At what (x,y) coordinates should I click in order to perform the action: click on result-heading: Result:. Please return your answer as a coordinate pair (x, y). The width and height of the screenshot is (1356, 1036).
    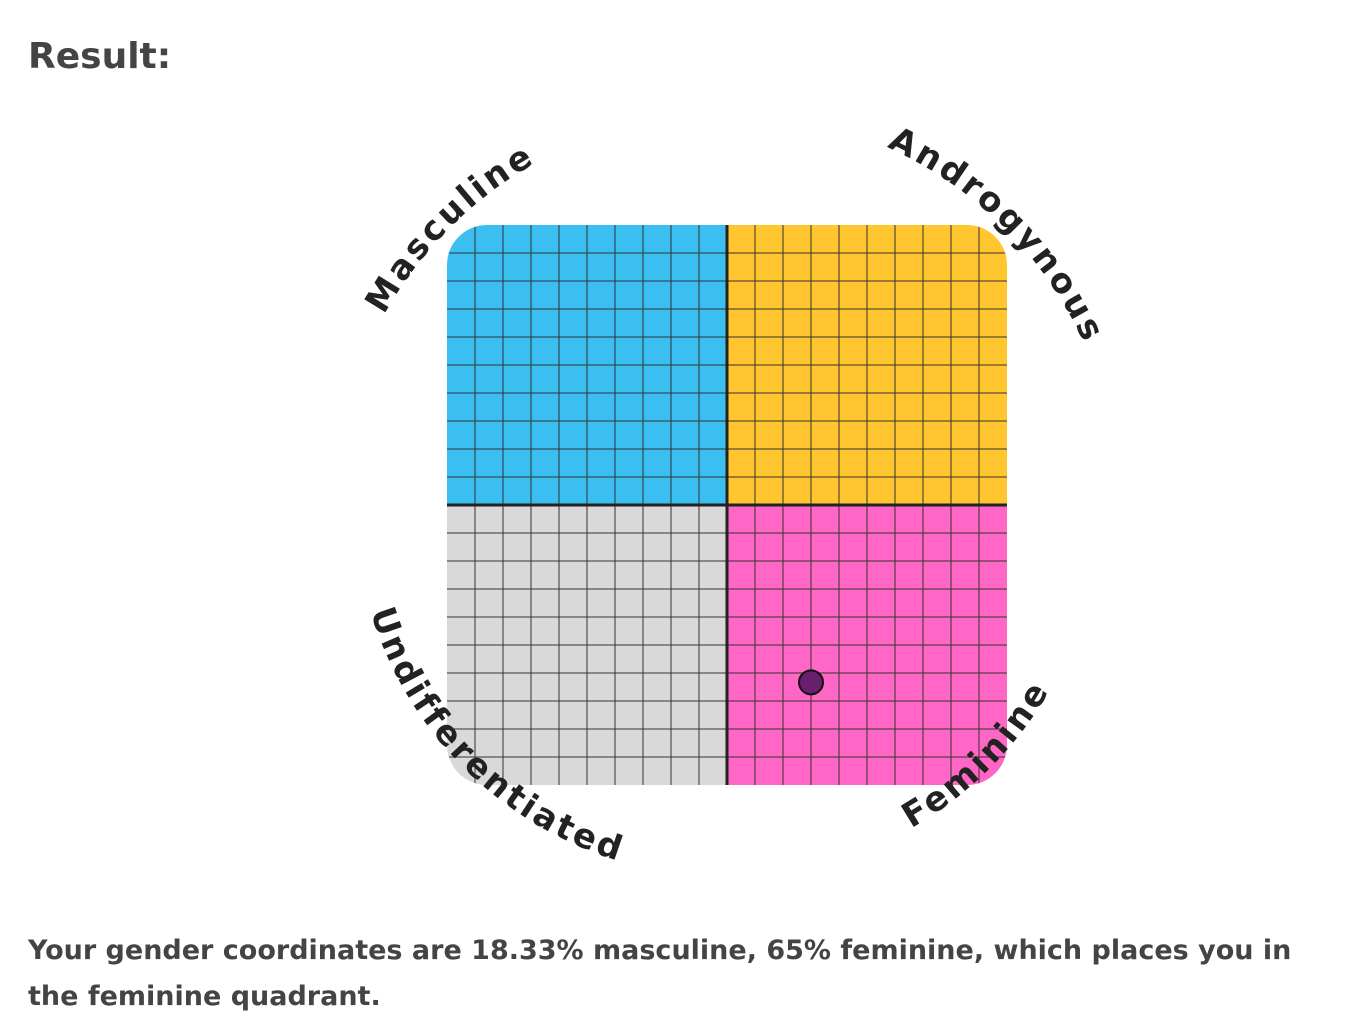
    Looking at the image, I should click on (100, 56).